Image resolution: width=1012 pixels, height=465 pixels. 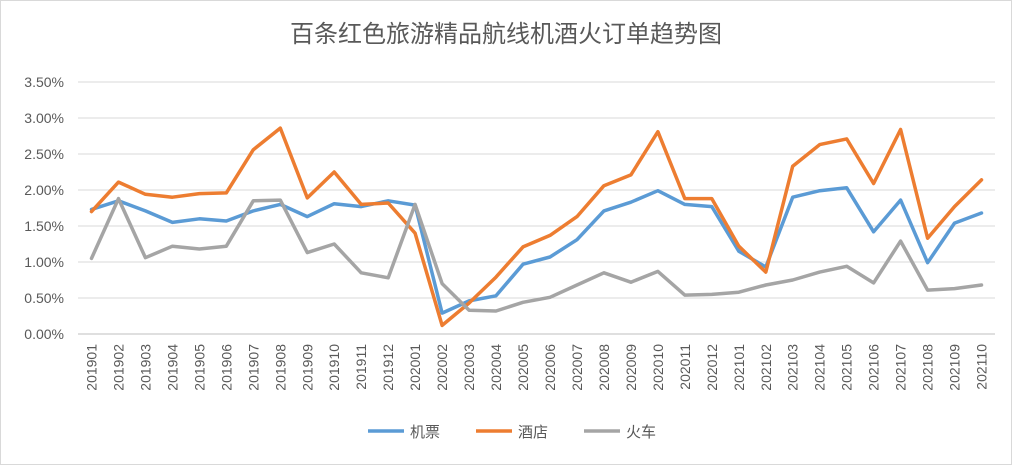 I want to click on legend: 机票 酒店 火车, so click(x=512, y=432).